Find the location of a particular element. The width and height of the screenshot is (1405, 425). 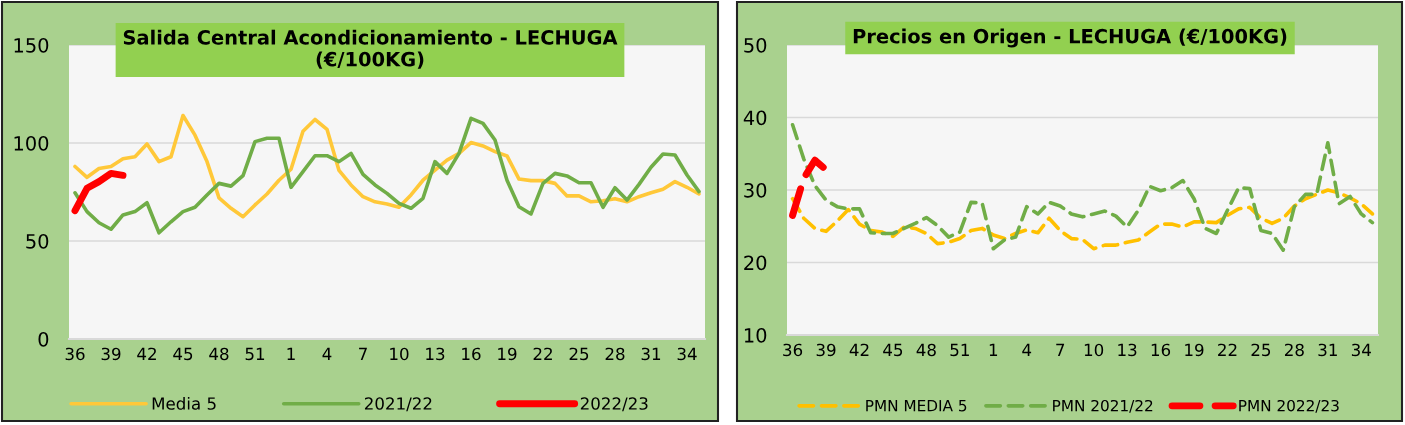

y-tick-label: 40 is located at coordinates (755, 118).